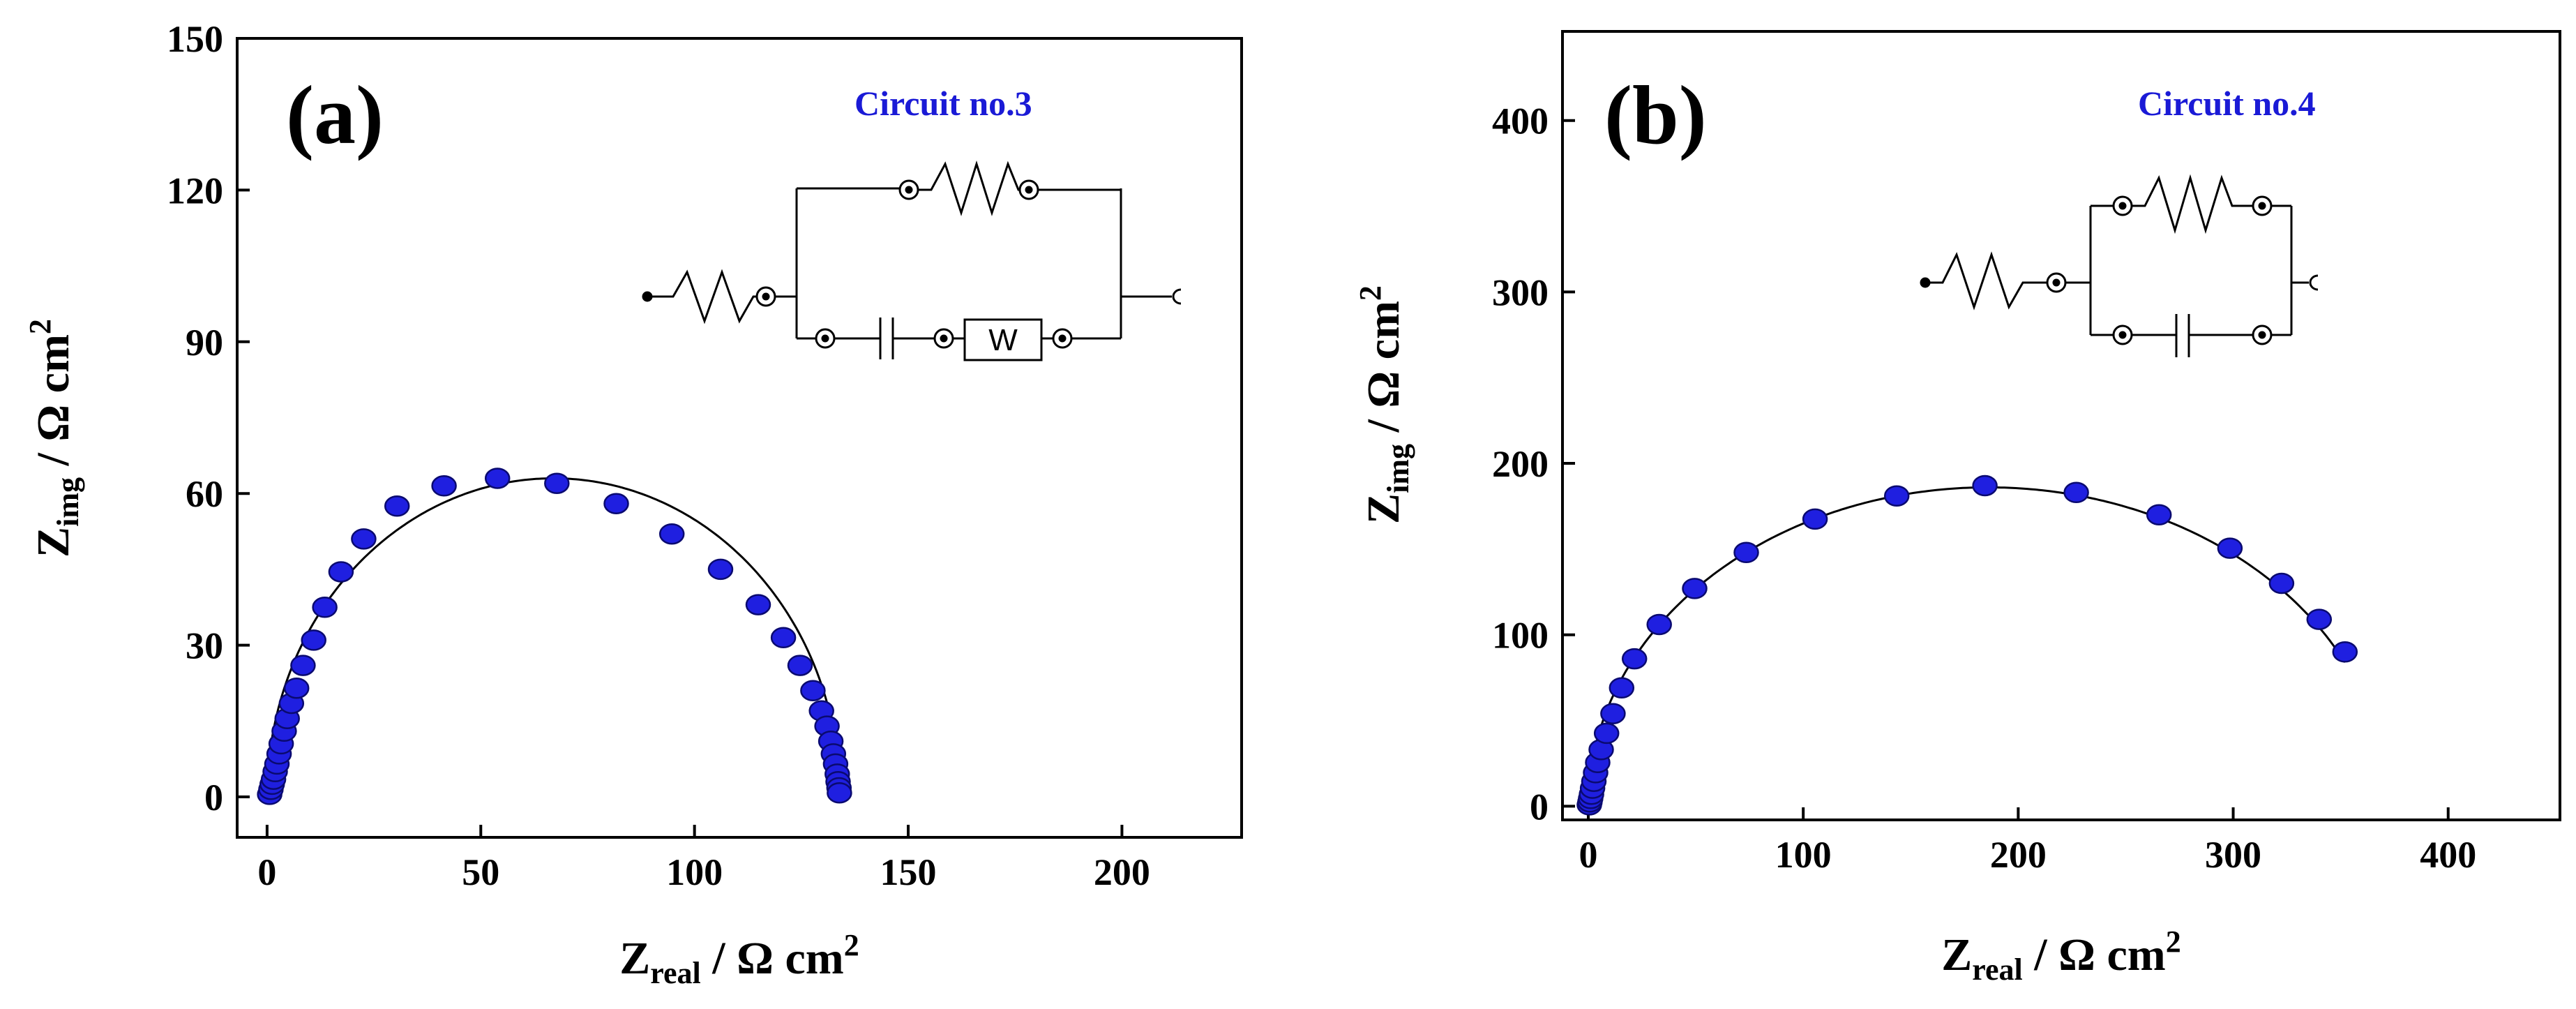  Describe the element at coordinates (1588, 855) in the screenshot. I see `x-tick-label-b: 0` at that location.